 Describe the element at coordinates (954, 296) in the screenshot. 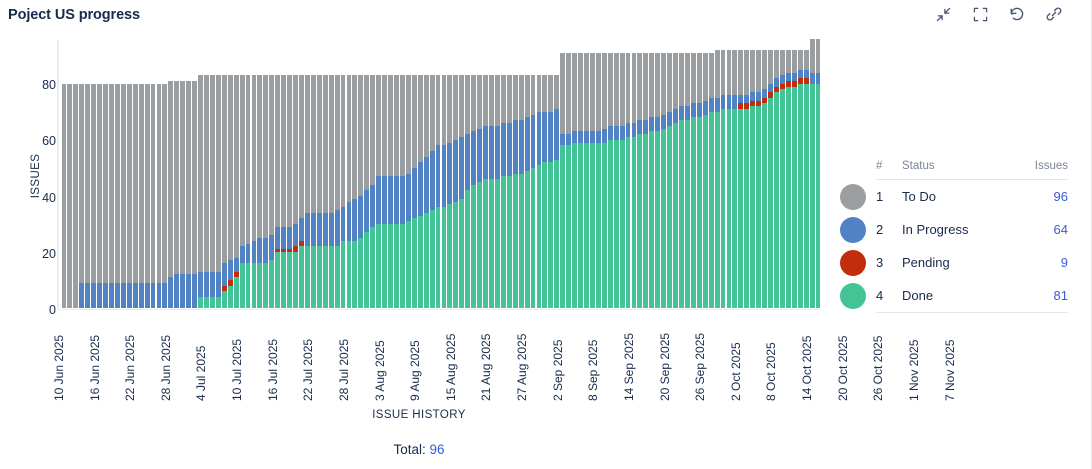

I see `legend-row: 4 Done 81` at that location.